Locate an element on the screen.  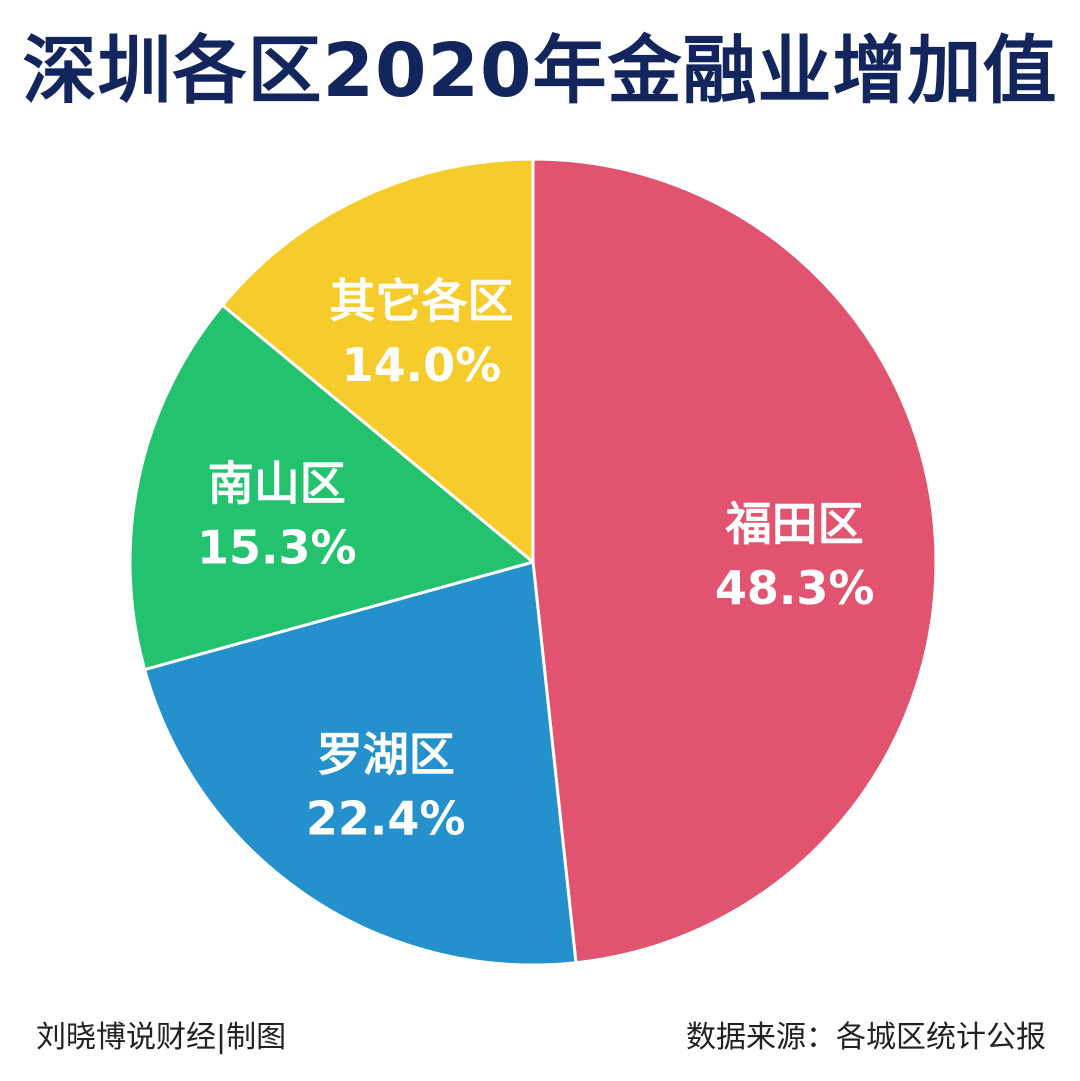
slice-value-label: 15.3% is located at coordinates (277, 547).